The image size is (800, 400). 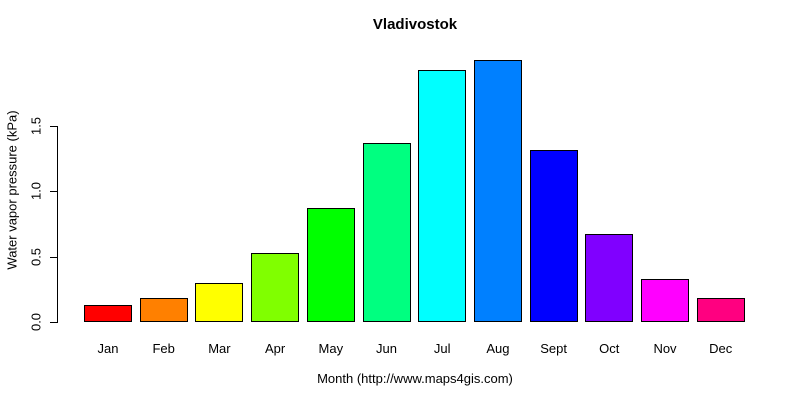 I want to click on bar-jul, so click(x=442, y=196).